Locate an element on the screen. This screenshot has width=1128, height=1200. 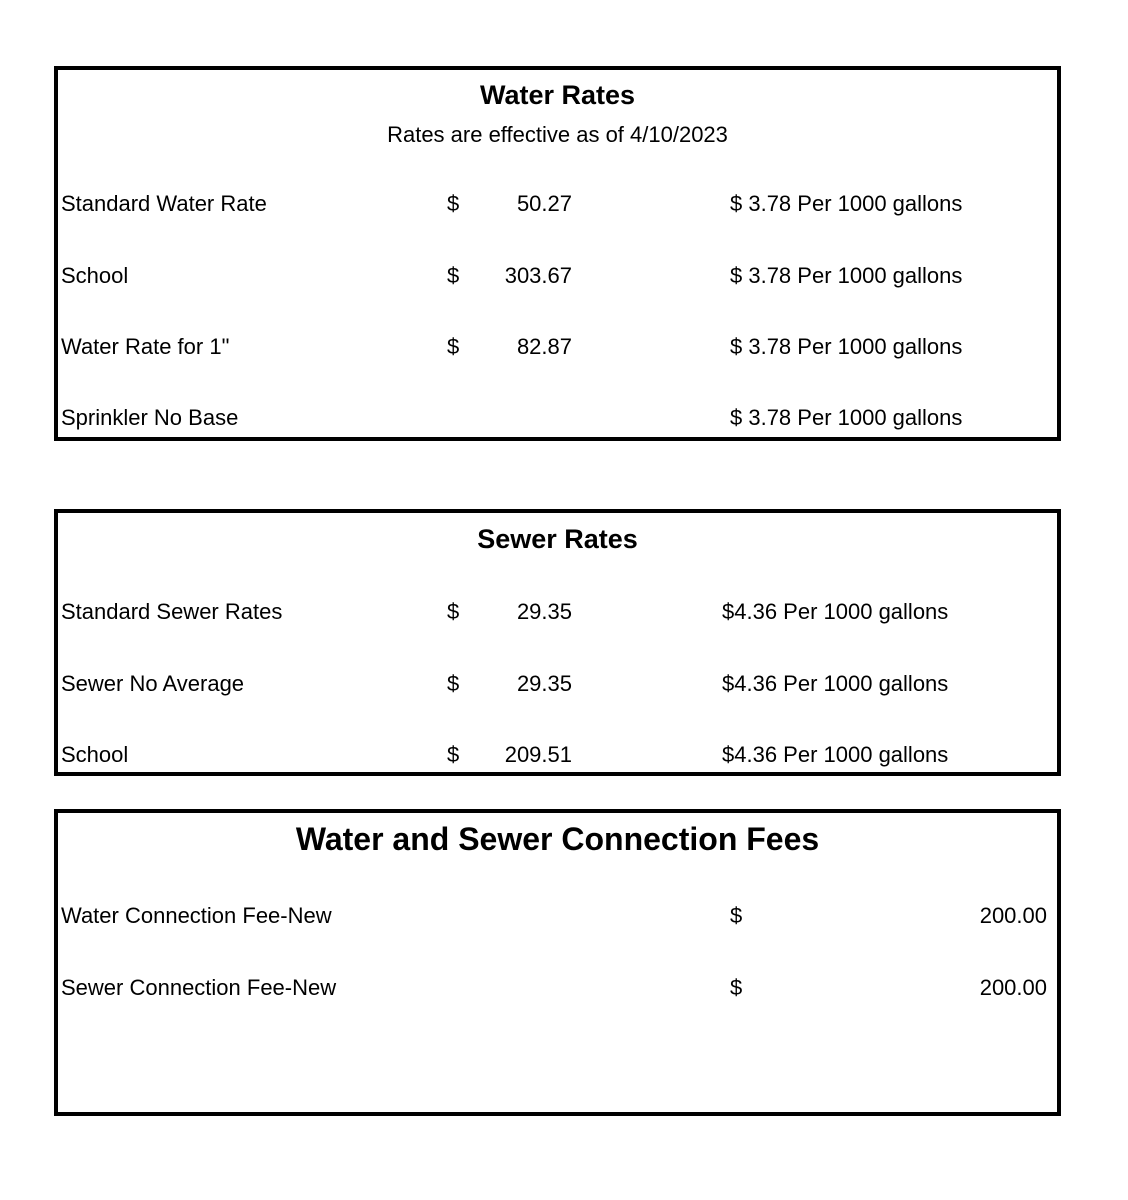
row-label: Sprinkler No Base is located at coordinates (150, 417).